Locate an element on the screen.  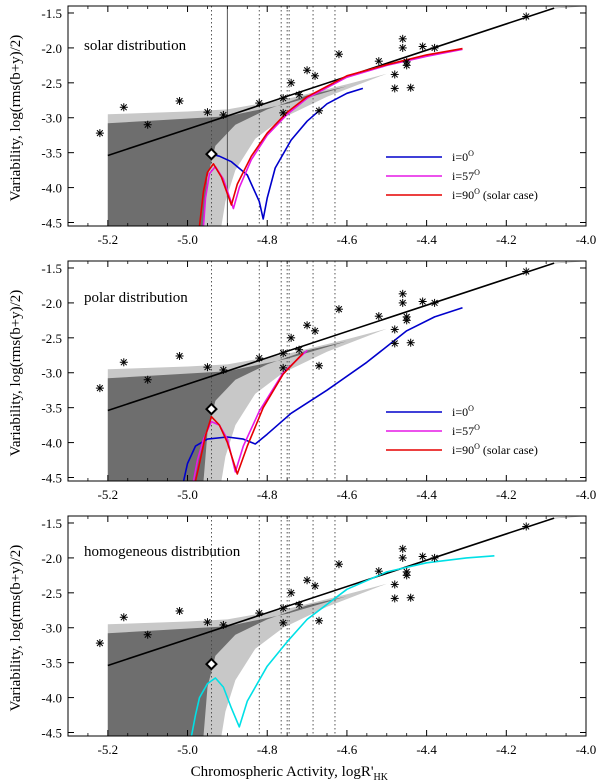
legend-label: i=57O is located at coordinates (466, 430).